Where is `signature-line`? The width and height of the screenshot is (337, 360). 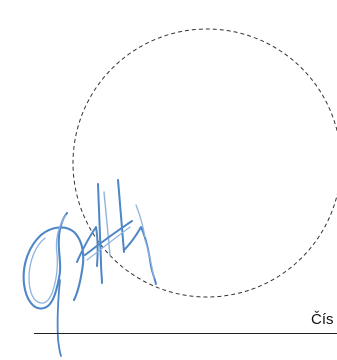 signature-line is located at coordinates (185, 333).